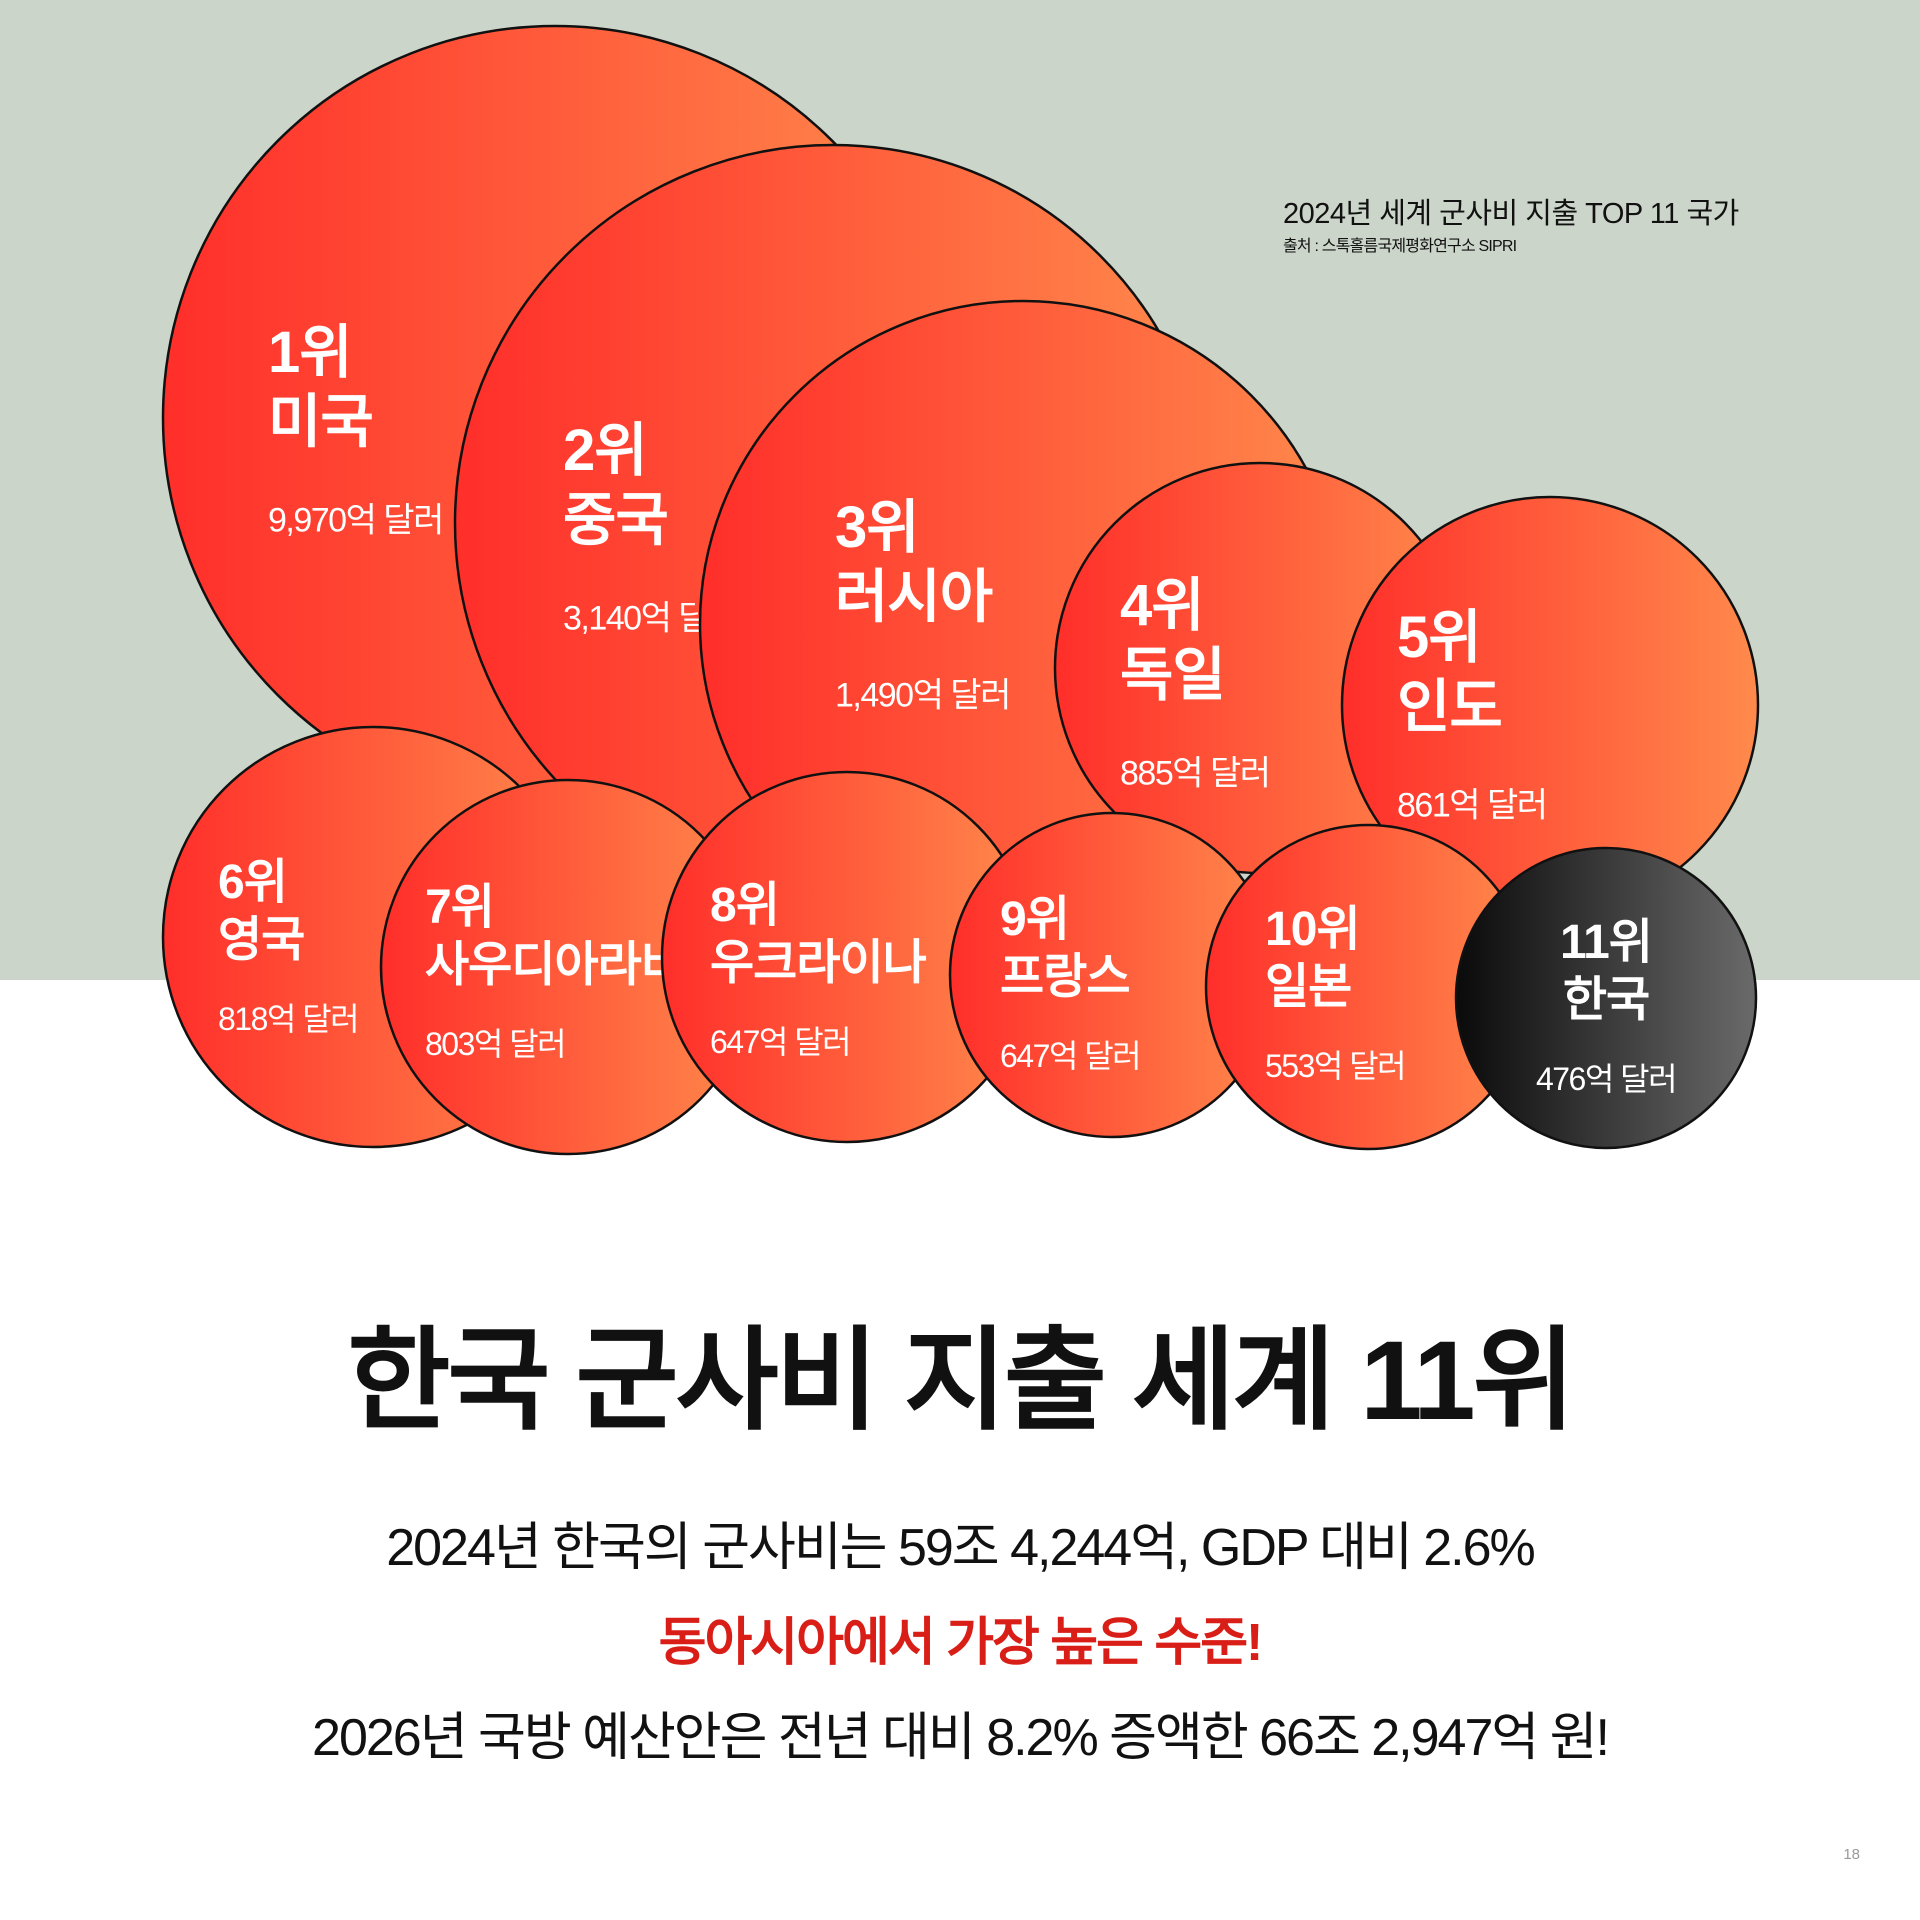 The width and height of the screenshot is (1920, 1920). I want to click on bubble-rank-label: 1위, so click(310, 352).